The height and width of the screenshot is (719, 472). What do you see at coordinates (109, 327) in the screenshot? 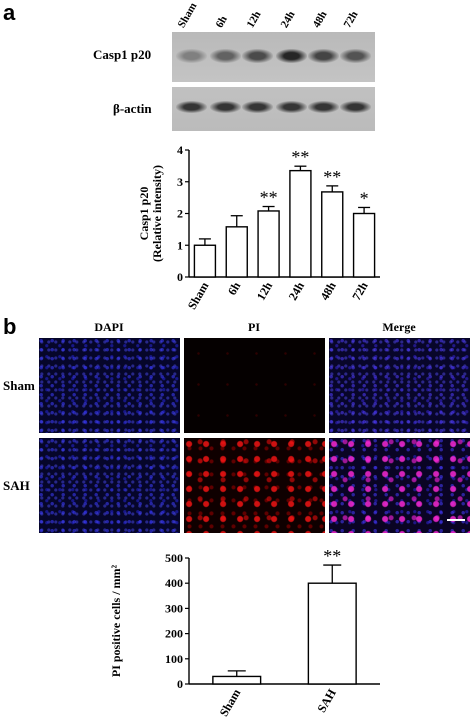
I see `micro-col-label-dapi: DAPI` at bounding box center [109, 327].